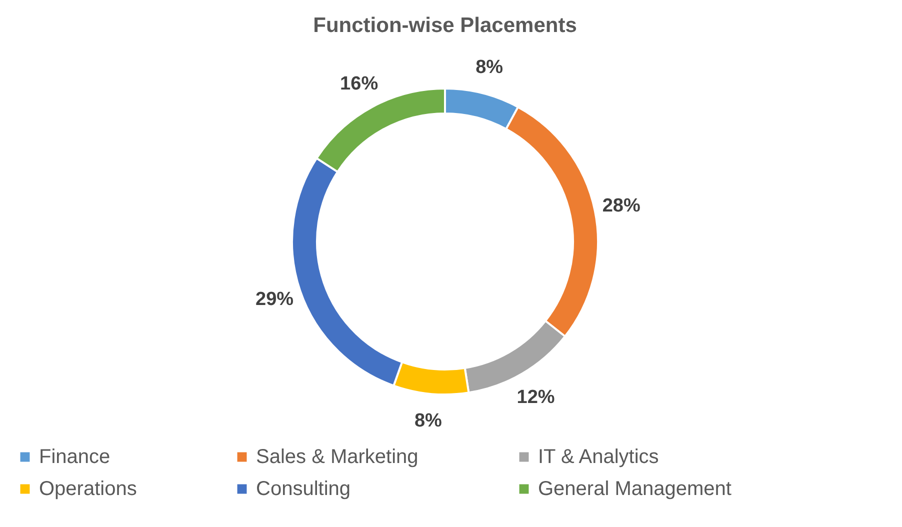 This screenshot has width=902, height=527. What do you see at coordinates (88, 489) in the screenshot?
I see `legend-label: Operations` at bounding box center [88, 489].